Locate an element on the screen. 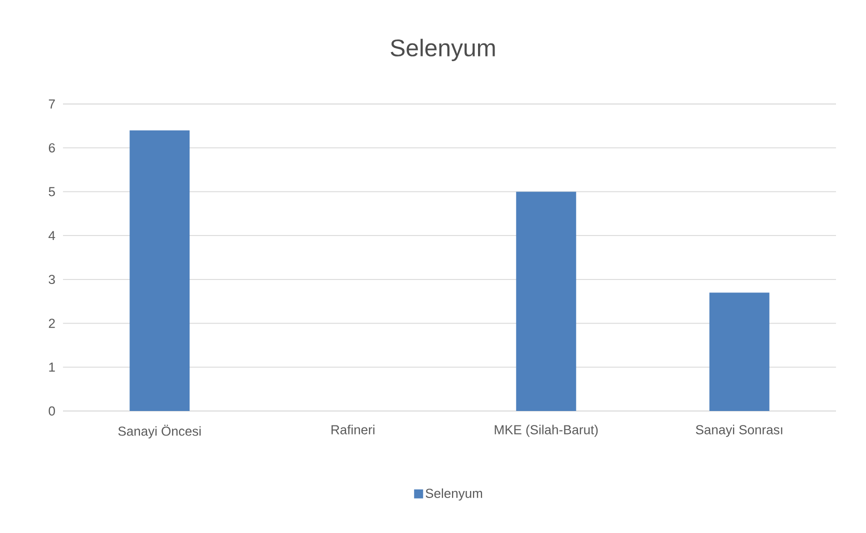 The width and height of the screenshot is (866, 533). y-tick-label: 2 is located at coordinates (51, 323).